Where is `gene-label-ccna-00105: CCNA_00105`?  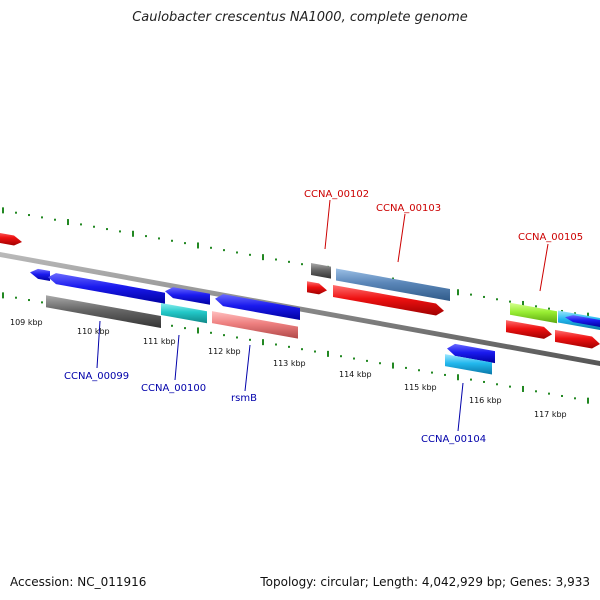 gene-label-ccna-00105: CCNA_00105 is located at coordinates (550, 237).